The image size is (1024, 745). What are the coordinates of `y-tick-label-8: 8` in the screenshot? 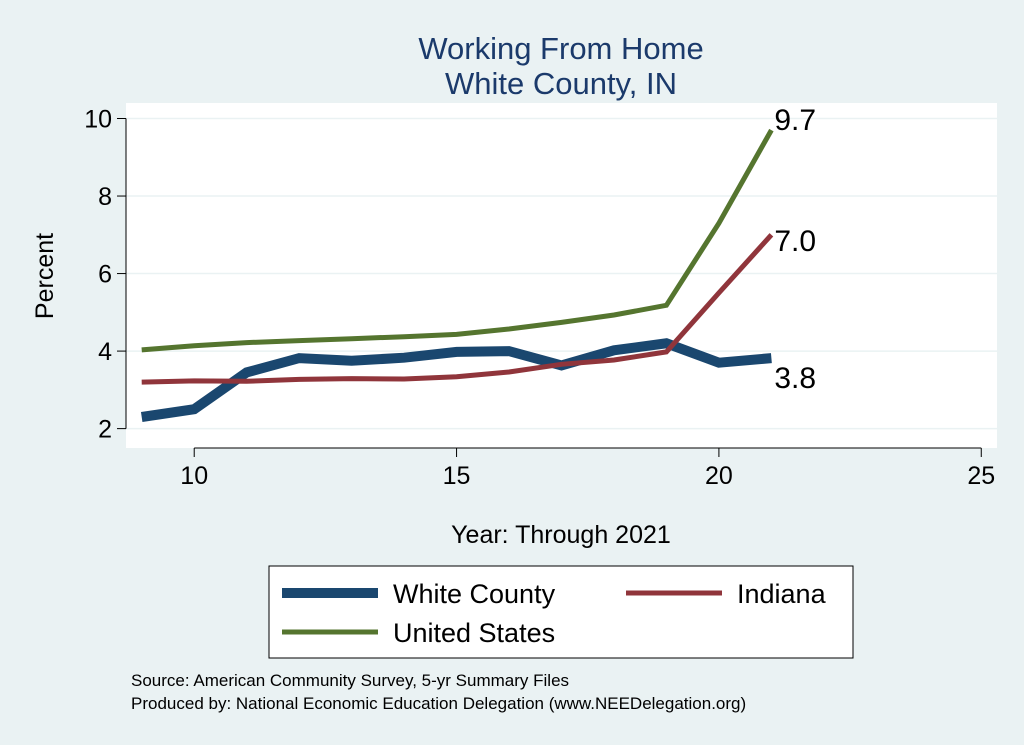 It's located at (105, 197).